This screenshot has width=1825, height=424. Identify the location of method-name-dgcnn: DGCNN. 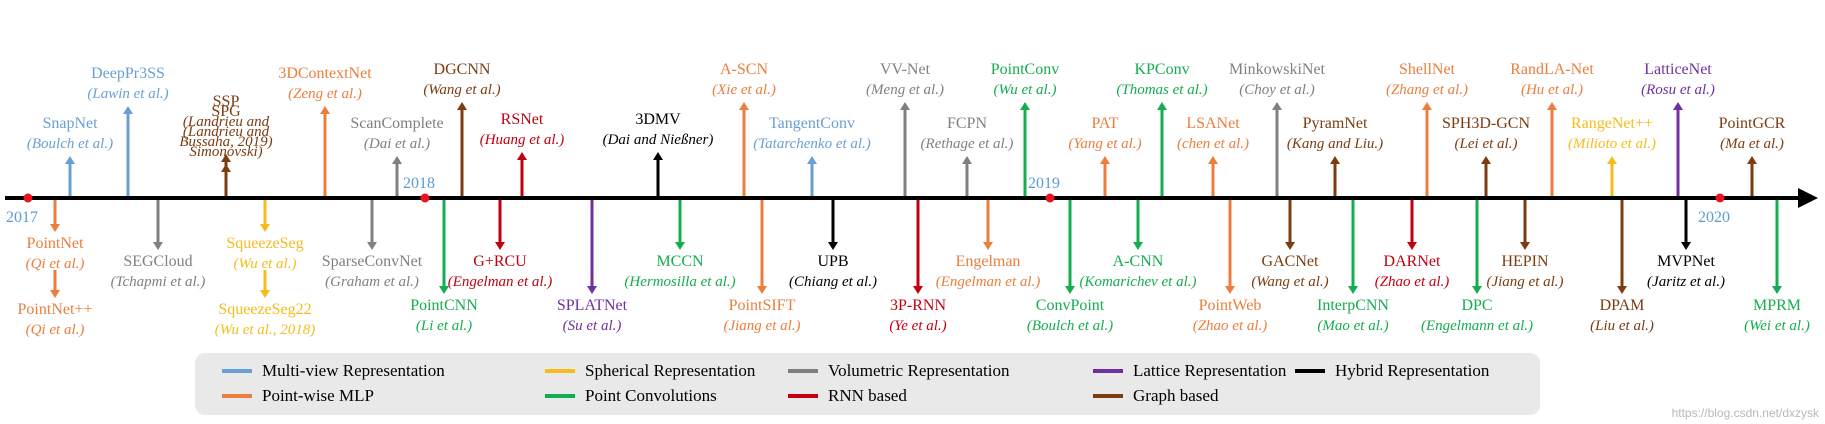
(462, 69).